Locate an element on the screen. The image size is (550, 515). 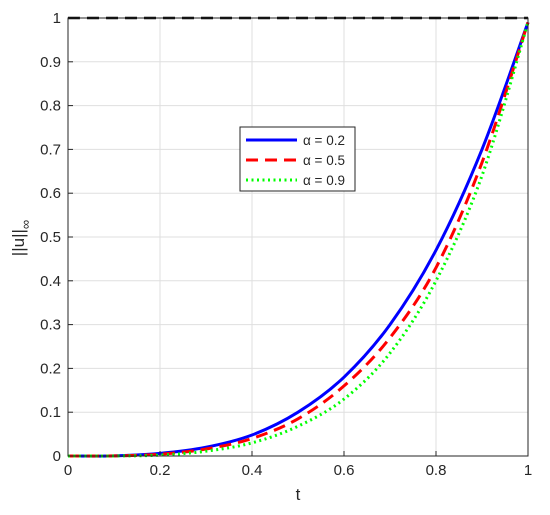
svg-text: ||u||∞ is located at coordinates (21, 238).